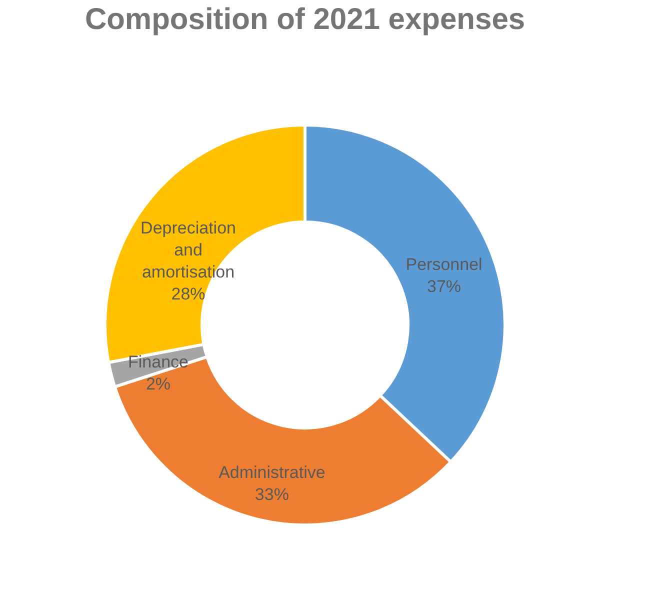 Image resolution: width=648 pixels, height=604 pixels. I want to click on chart-title: Composition of 2021 expenses, so click(305, 19).